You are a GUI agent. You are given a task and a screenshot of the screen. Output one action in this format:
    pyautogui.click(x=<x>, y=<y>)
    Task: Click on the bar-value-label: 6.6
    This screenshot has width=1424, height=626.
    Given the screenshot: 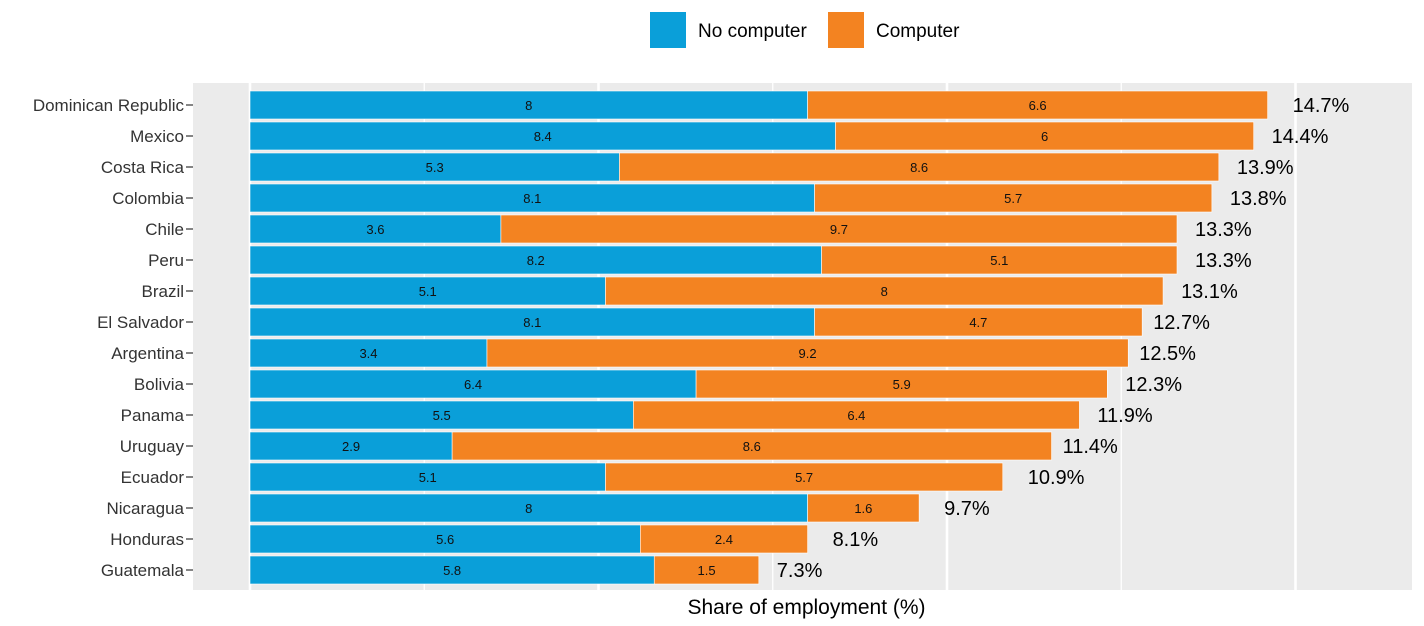 What is the action you would take?
    pyautogui.click(x=1038, y=105)
    